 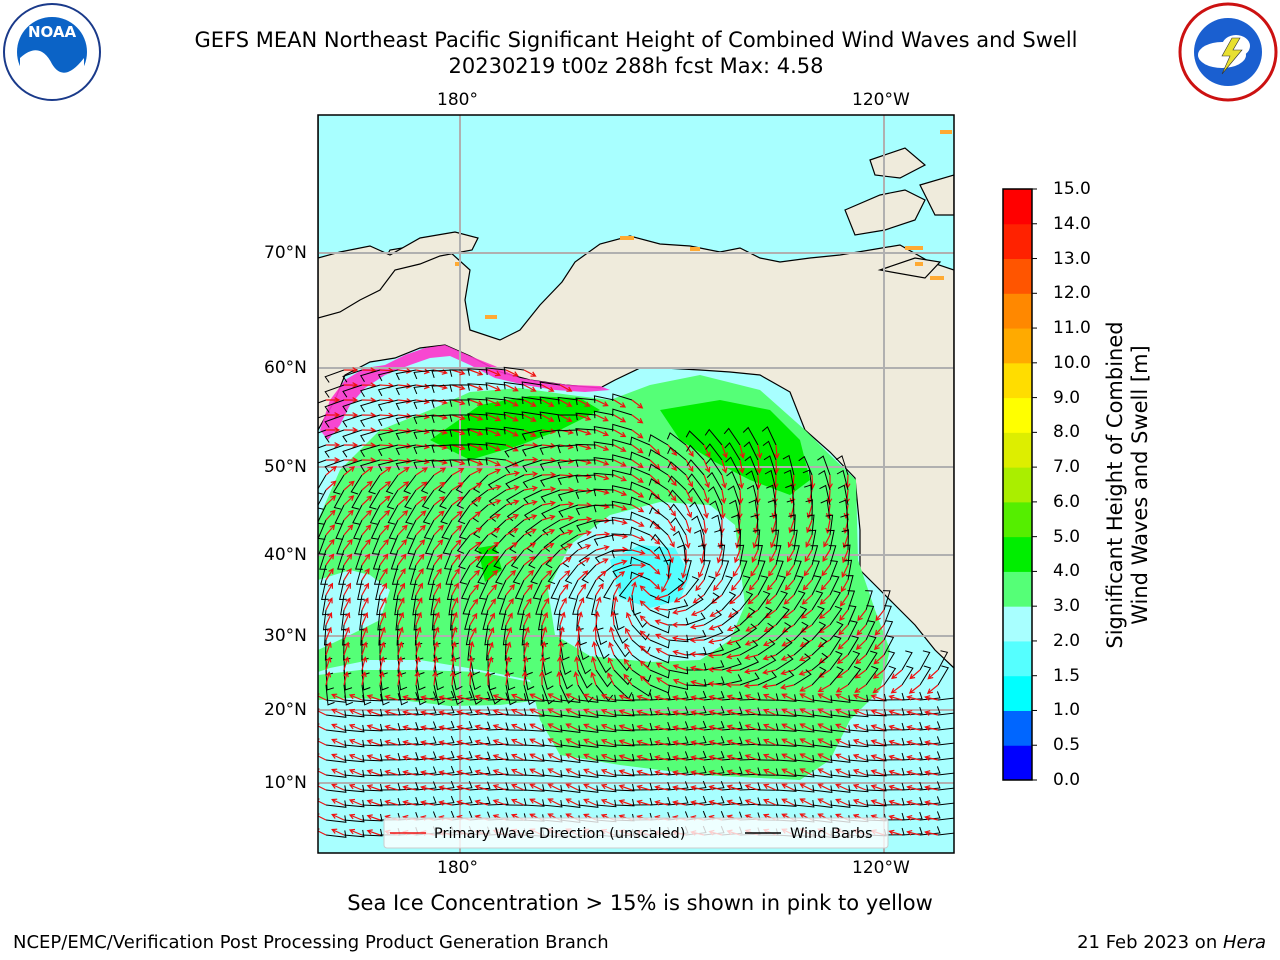 I want to click on legend-wind-barbs-label: Wind Barbs, so click(x=831, y=834).